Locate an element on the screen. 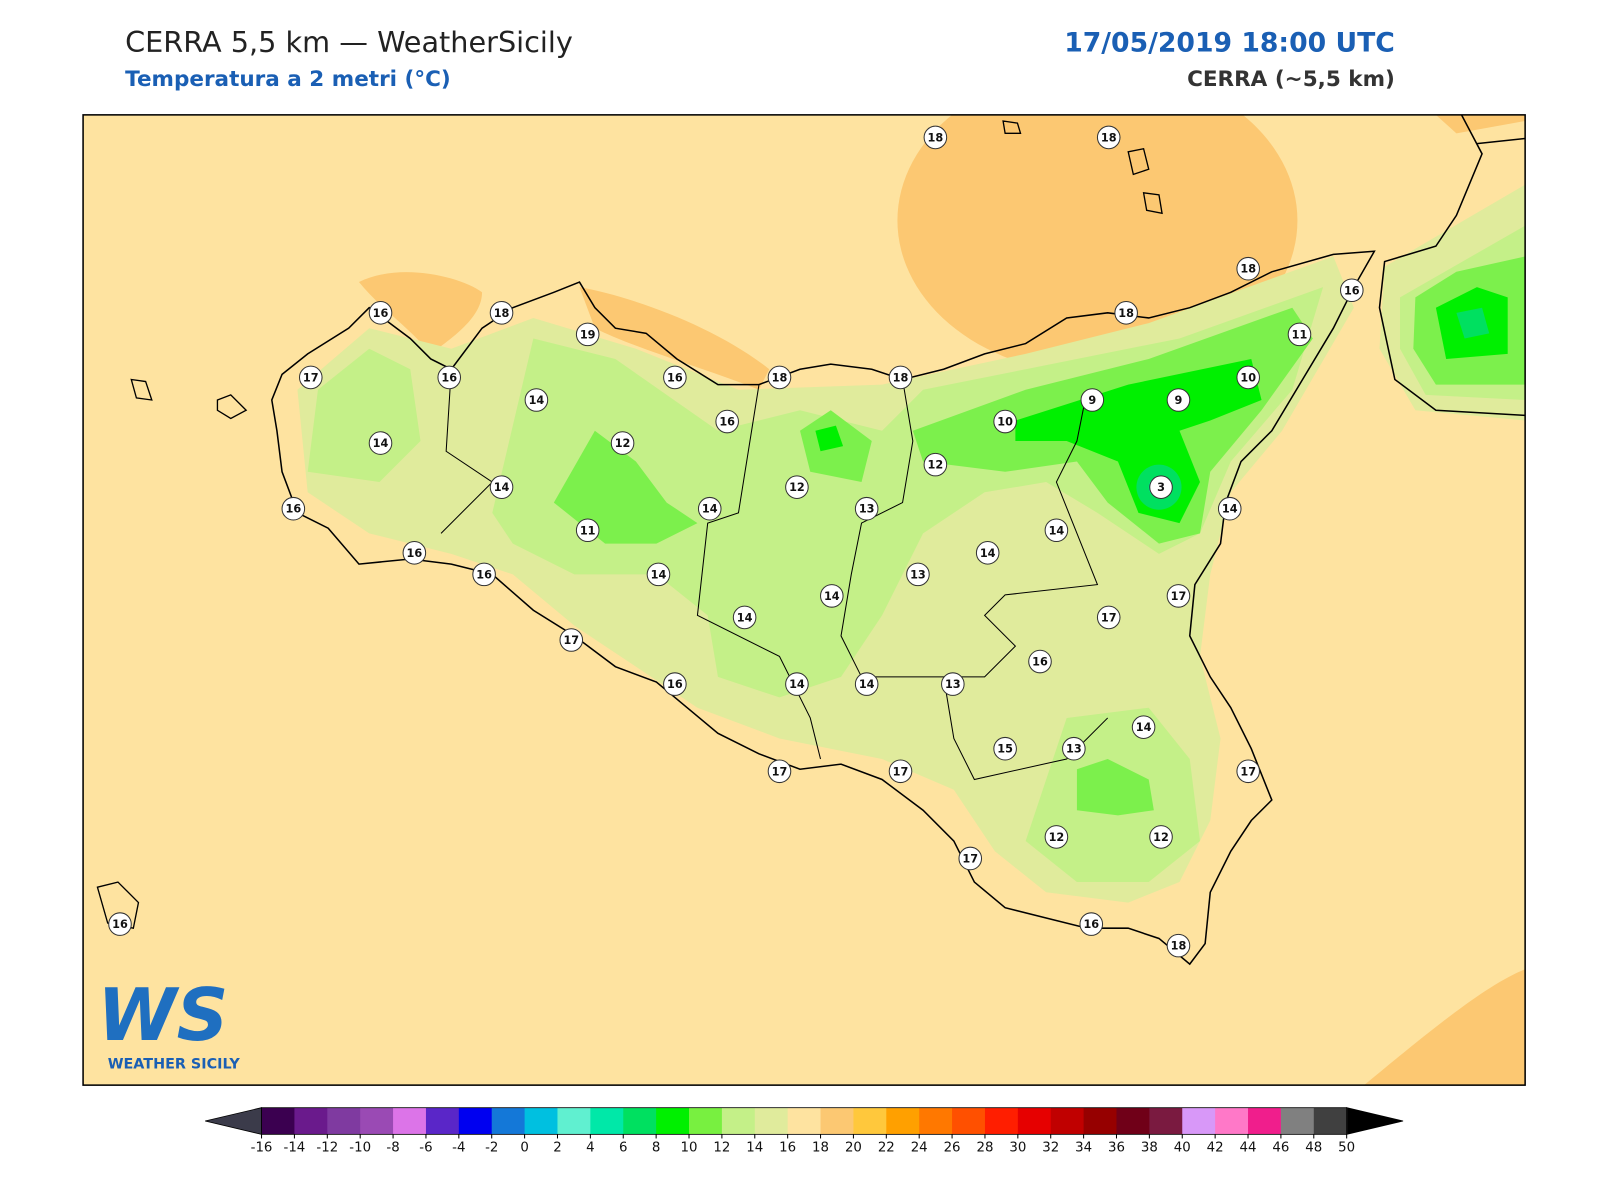 Image resolution: width=1600 pixels, height=1200 pixels. colorbar-tick-label: -8 is located at coordinates (392, 1148).